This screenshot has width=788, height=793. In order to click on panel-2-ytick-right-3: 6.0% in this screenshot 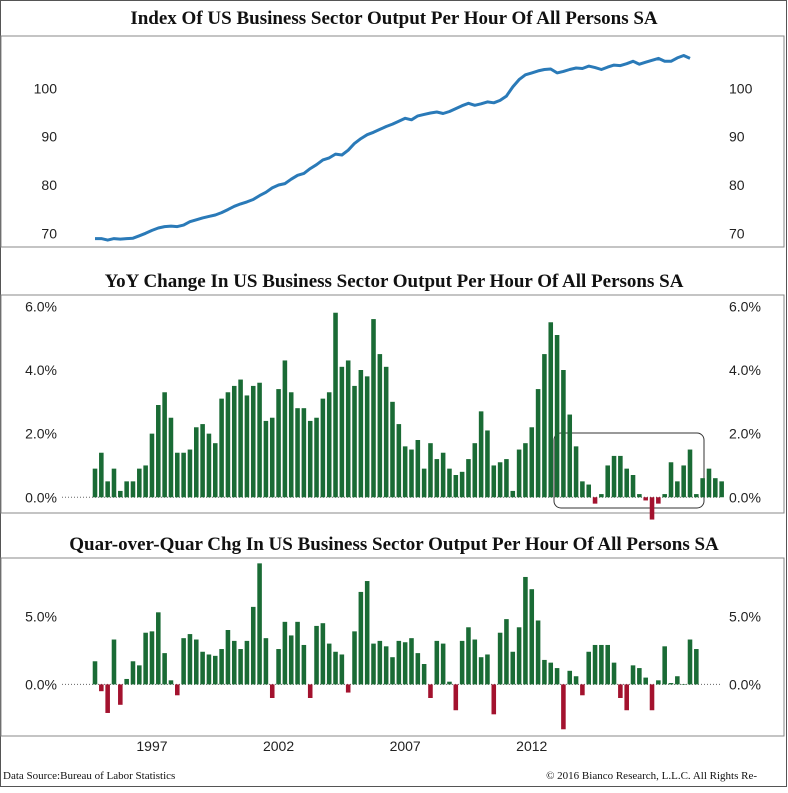, I will do `click(745, 306)`.